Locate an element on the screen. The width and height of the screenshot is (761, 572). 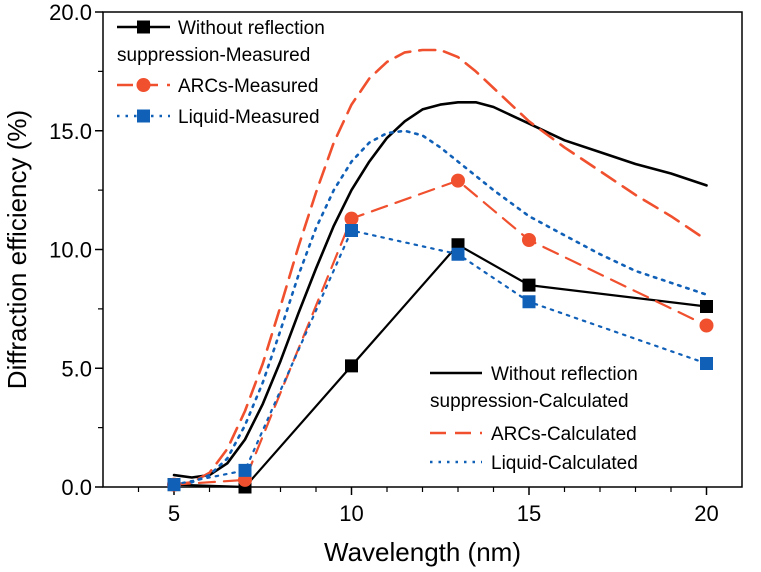
x-tick-label: 10 is located at coordinates (351, 513).